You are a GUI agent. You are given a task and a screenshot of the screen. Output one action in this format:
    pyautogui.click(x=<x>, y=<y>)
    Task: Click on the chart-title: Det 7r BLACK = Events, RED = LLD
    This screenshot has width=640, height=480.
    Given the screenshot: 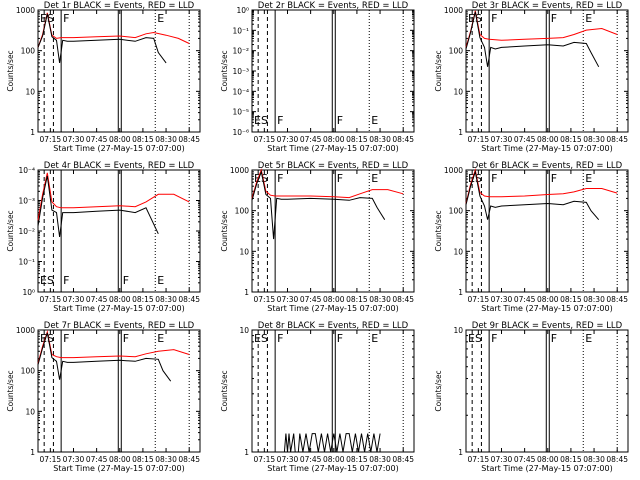 What is the action you would take?
    pyautogui.click(x=119, y=326)
    